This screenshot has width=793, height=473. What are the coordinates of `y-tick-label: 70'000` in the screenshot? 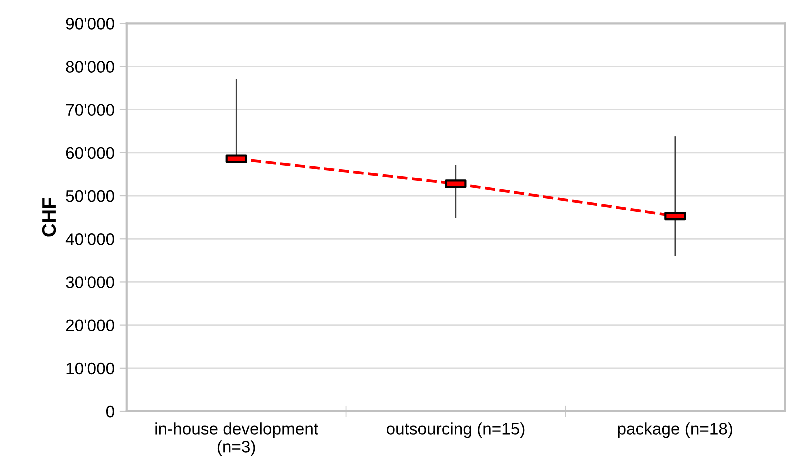 It's located at (90, 110).